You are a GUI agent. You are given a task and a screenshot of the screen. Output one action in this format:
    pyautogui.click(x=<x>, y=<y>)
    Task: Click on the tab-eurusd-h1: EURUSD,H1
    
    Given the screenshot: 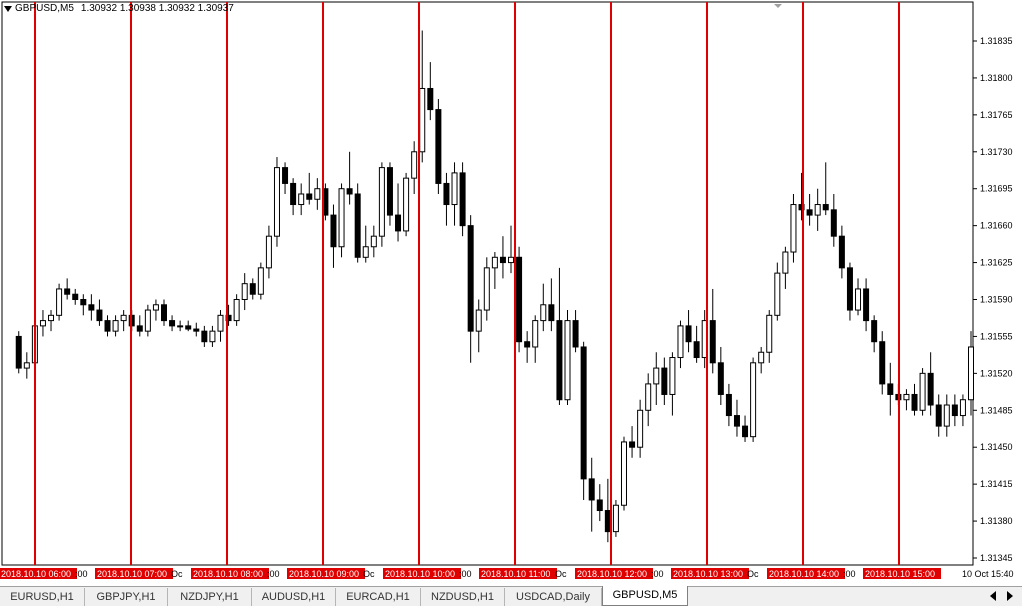 What is the action you would take?
    pyautogui.click(x=42, y=597)
    